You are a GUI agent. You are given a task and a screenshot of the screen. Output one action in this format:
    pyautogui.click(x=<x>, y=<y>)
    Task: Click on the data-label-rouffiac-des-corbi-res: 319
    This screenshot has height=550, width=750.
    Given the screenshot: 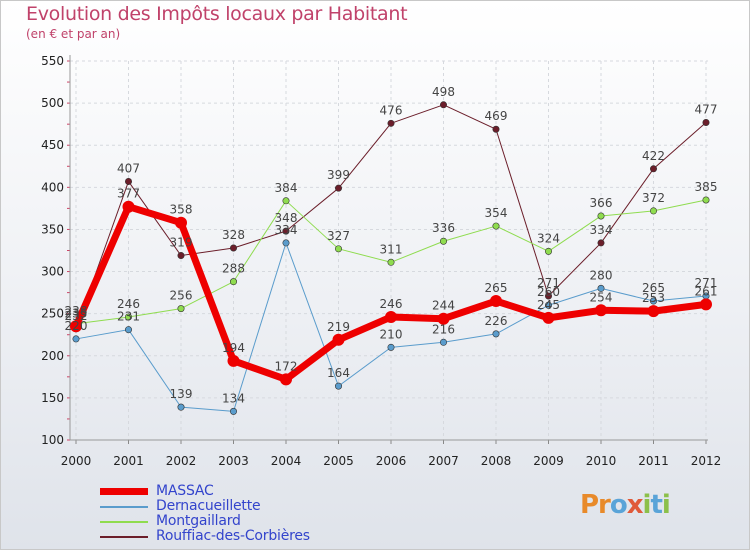 What is the action you would take?
    pyautogui.click(x=181, y=243)
    